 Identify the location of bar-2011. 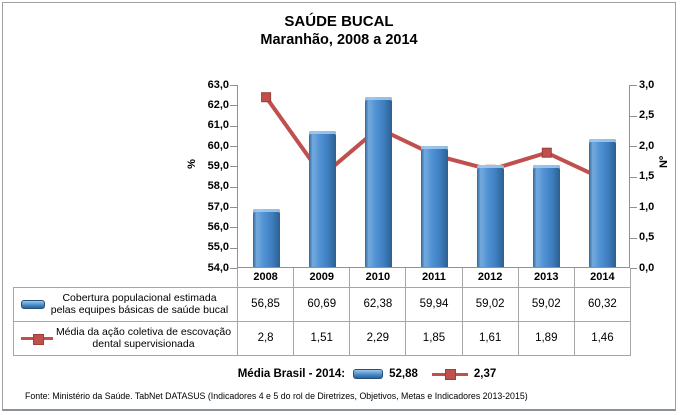
(434, 206).